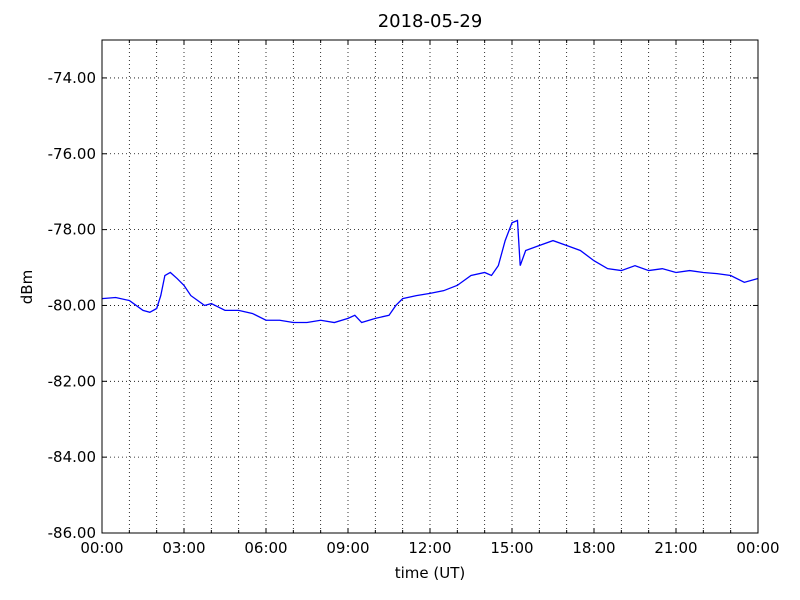 This screenshot has height=600, width=800. I want to click on x-tick-label: 12:00, so click(429, 548).